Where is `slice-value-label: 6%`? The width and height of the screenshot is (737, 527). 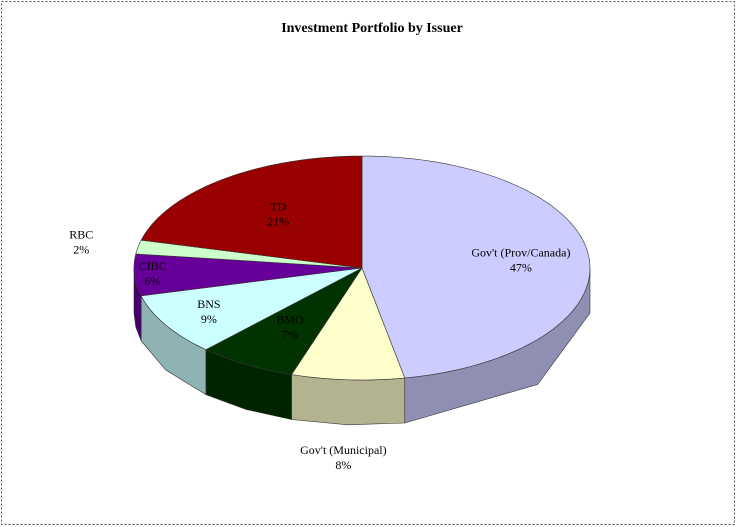
slice-value-label: 6% is located at coordinates (153, 281).